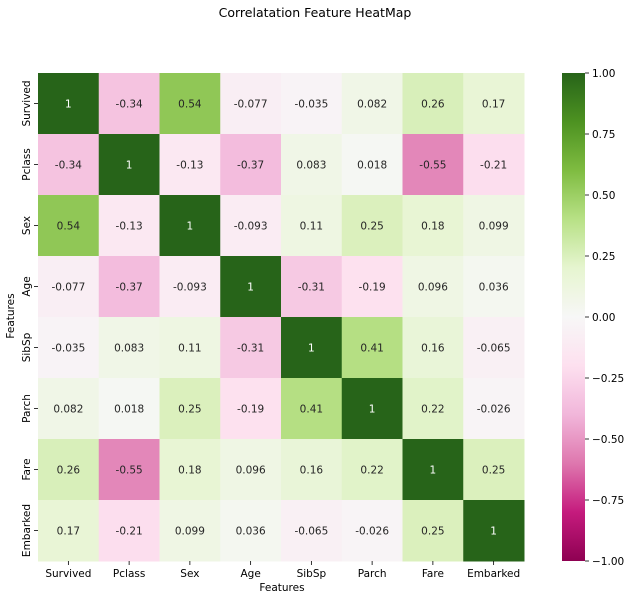 This screenshot has height=599, width=630. Describe the element at coordinates (11, 315) in the screenshot. I see `y-axis-label: Features` at that location.